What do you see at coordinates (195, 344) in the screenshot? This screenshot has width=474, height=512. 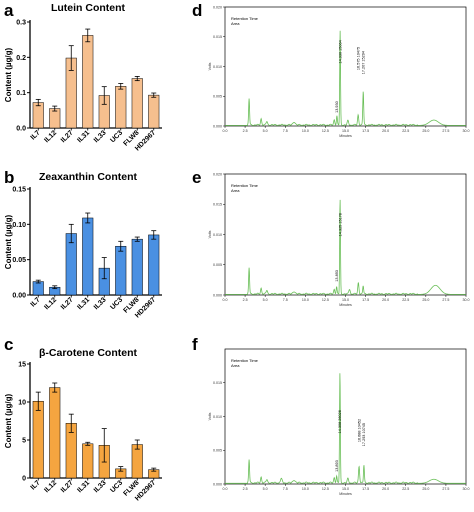 I see `panel-letter-f: f` at bounding box center [195, 344].